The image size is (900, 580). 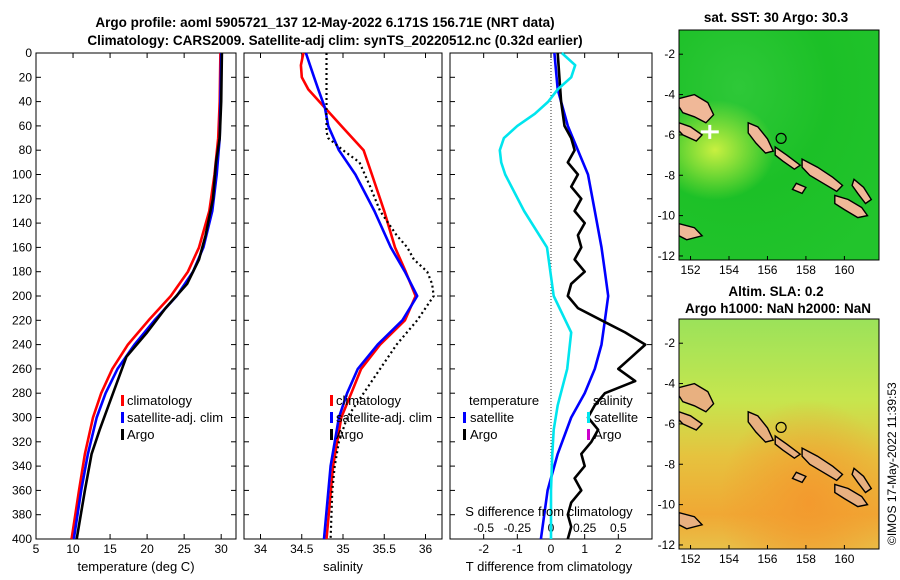 I want to click on x-tick-label: 34, so click(x=261, y=549).